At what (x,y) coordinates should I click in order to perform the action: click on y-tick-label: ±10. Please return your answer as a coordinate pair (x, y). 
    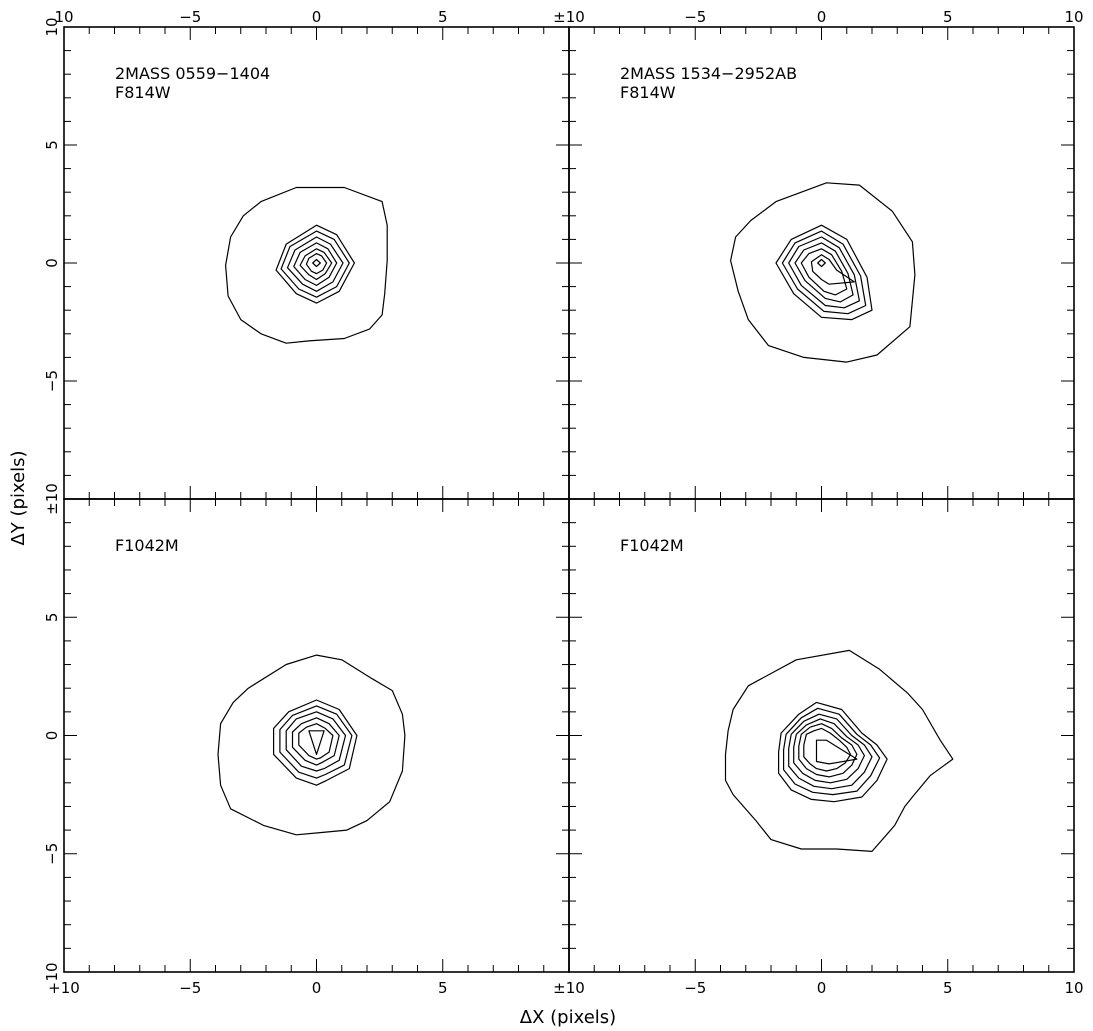
    Looking at the image, I should click on (52, 499).